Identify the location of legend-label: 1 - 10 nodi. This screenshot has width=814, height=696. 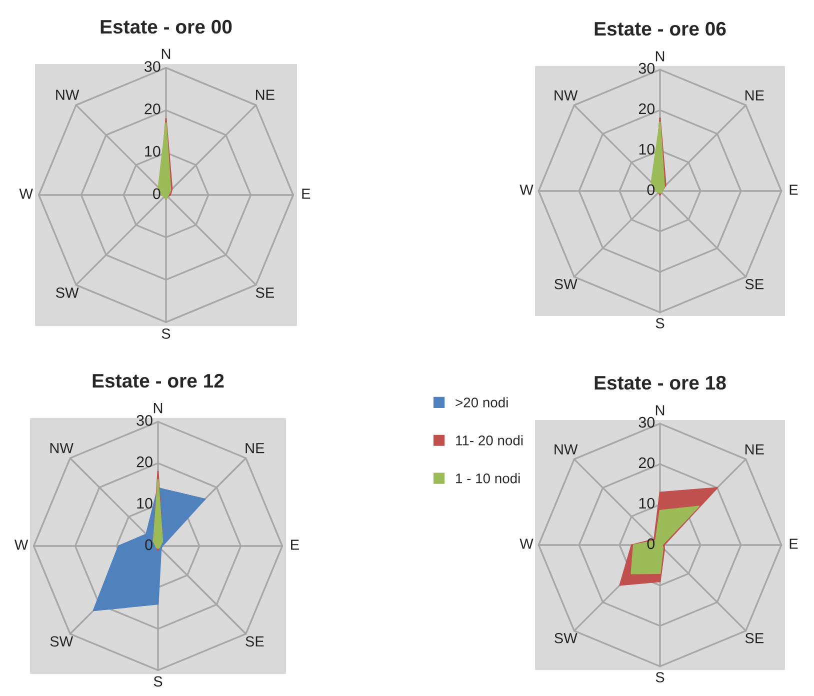
(488, 478).